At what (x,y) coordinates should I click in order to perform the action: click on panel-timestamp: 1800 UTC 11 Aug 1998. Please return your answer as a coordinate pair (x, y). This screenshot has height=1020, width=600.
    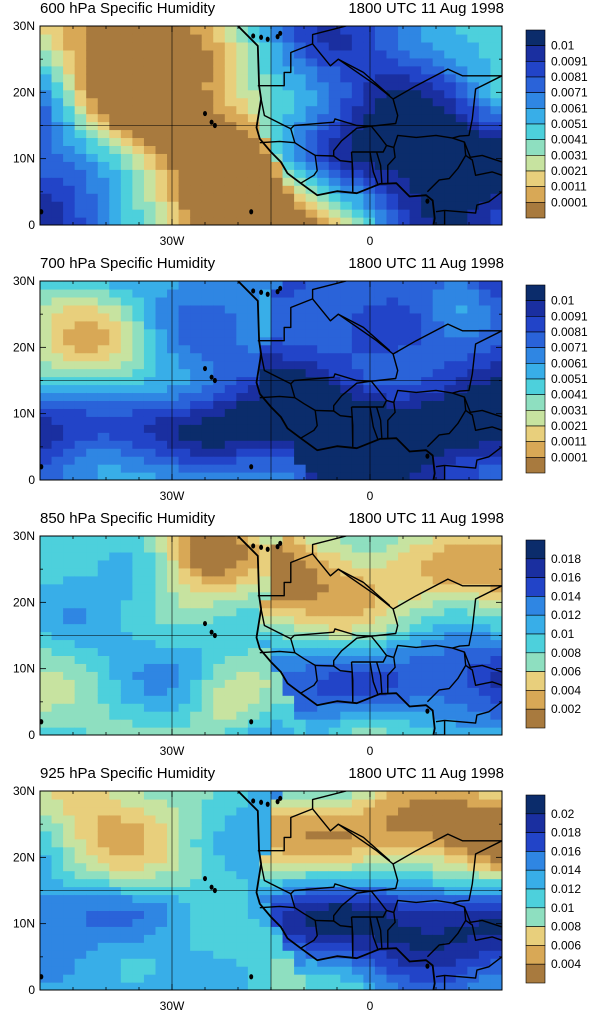
    Looking at the image, I should click on (426, 8).